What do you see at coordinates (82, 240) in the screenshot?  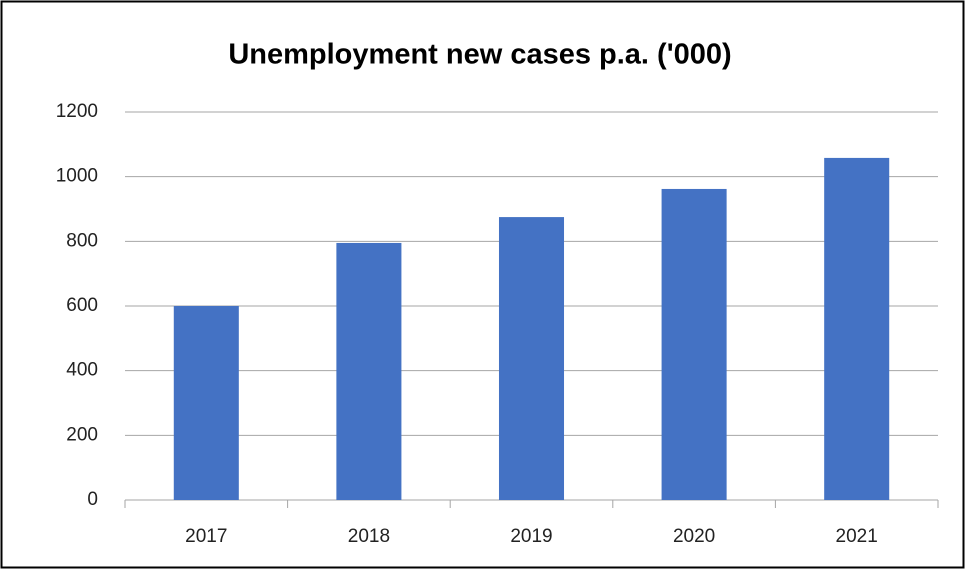 I see `y-tick-label: 800` at bounding box center [82, 240].